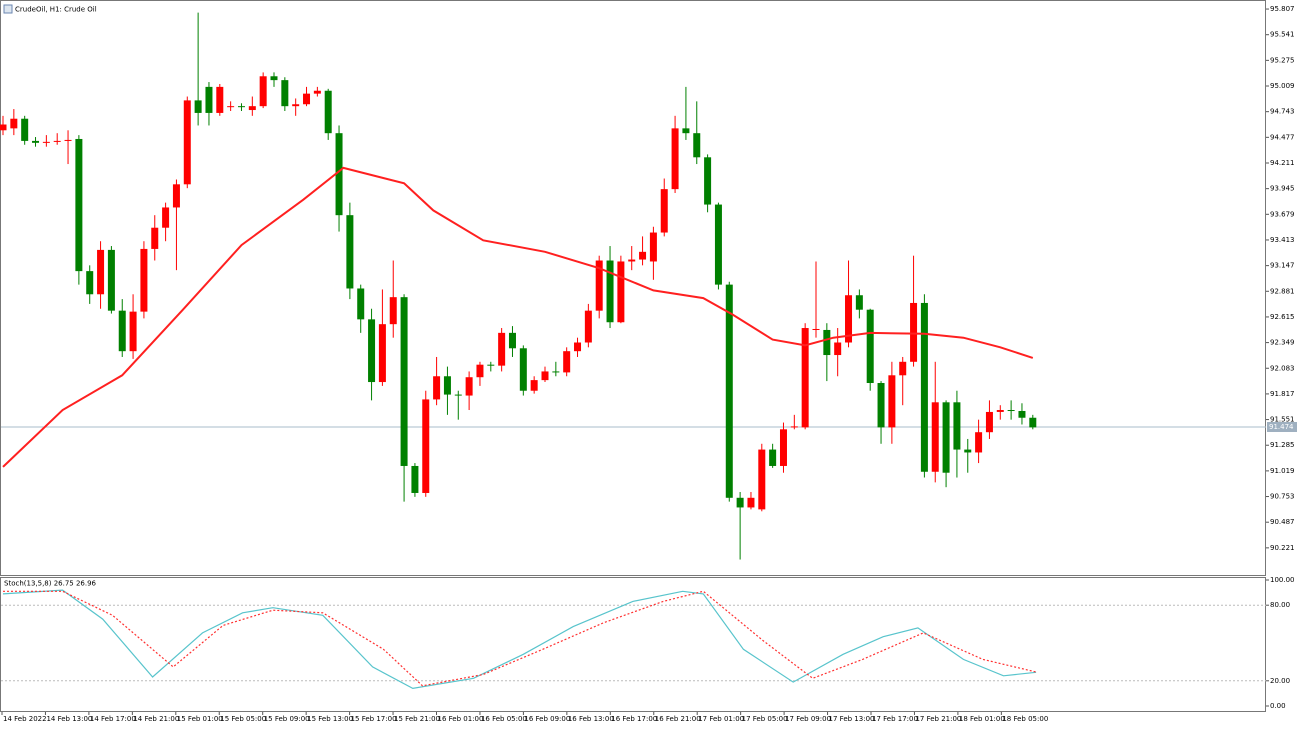 The height and width of the screenshot is (733, 1305). What do you see at coordinates (938, 719) in the screenshot?
I see `x-tick-label: 17 Feb 21:00` at bounding box center [938, 719].